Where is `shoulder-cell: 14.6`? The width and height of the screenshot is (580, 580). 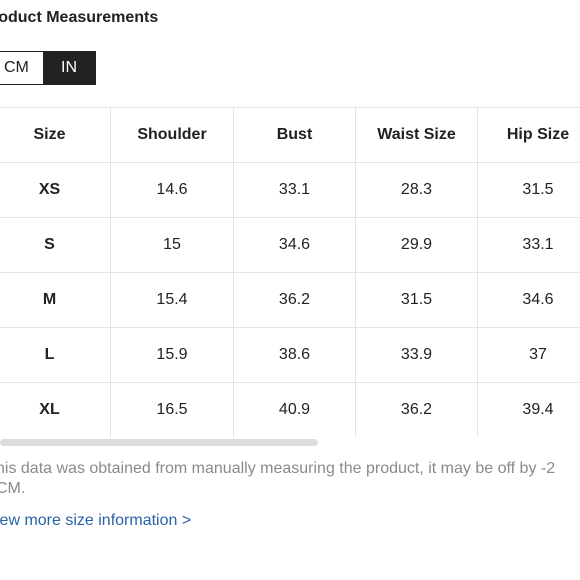 shoulder-cell: 14.6 is located at coordinates (172, 190).